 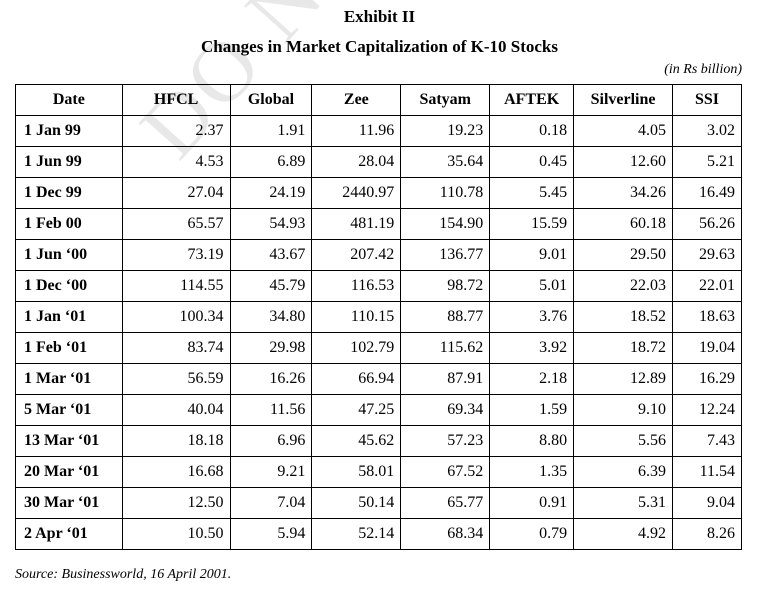 What do you see at coordinates (623, 410) in the screenshot?
I see `cell-silverline: 9.10` at bounding box center [623, 410].